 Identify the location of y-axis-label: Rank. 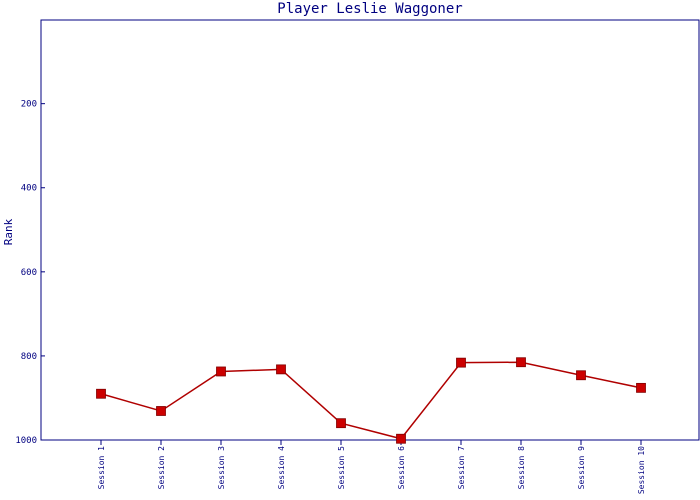
(8, 231).